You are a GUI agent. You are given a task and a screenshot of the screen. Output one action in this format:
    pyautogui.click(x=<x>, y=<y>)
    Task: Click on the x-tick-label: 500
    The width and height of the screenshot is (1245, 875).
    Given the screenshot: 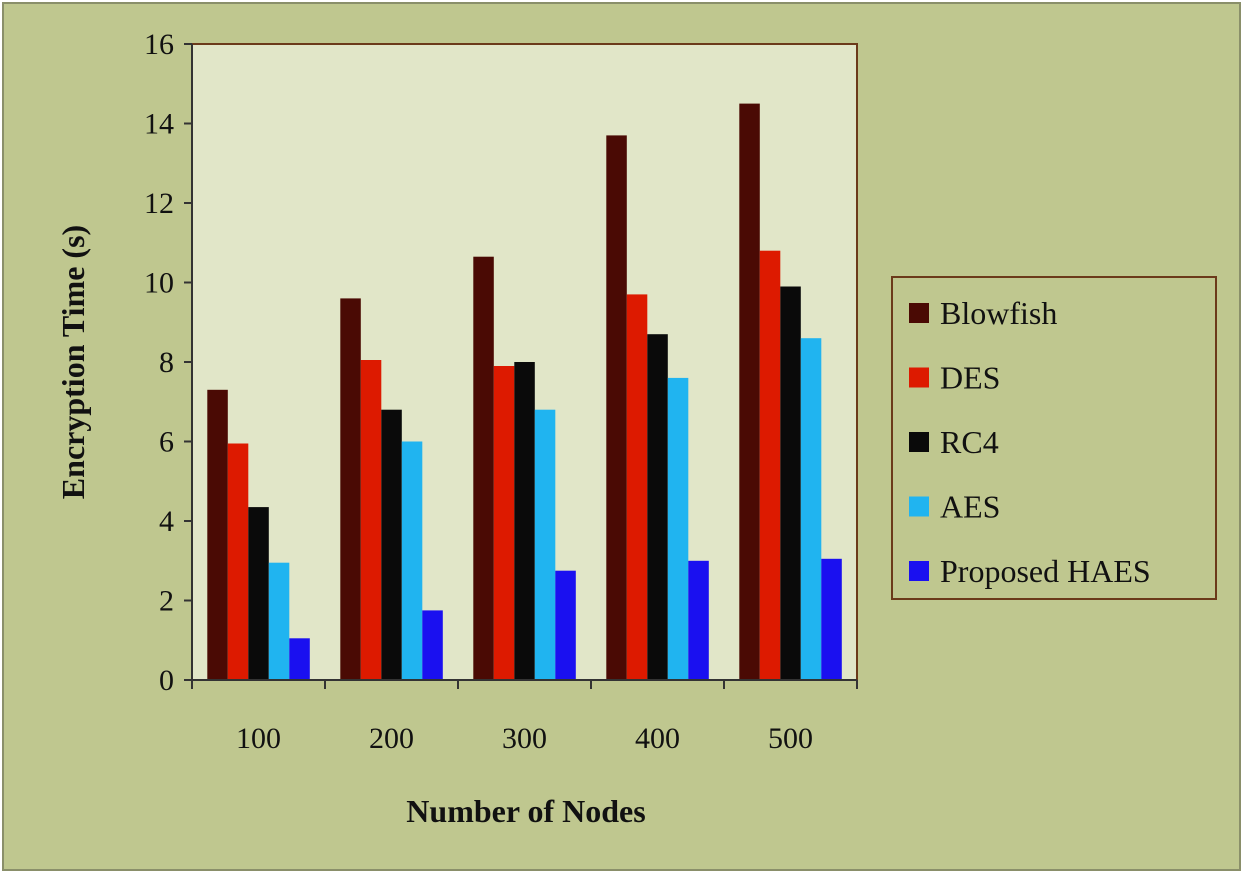 What is the action you would take?
    pyautogui.click(x=790, y=738)
    